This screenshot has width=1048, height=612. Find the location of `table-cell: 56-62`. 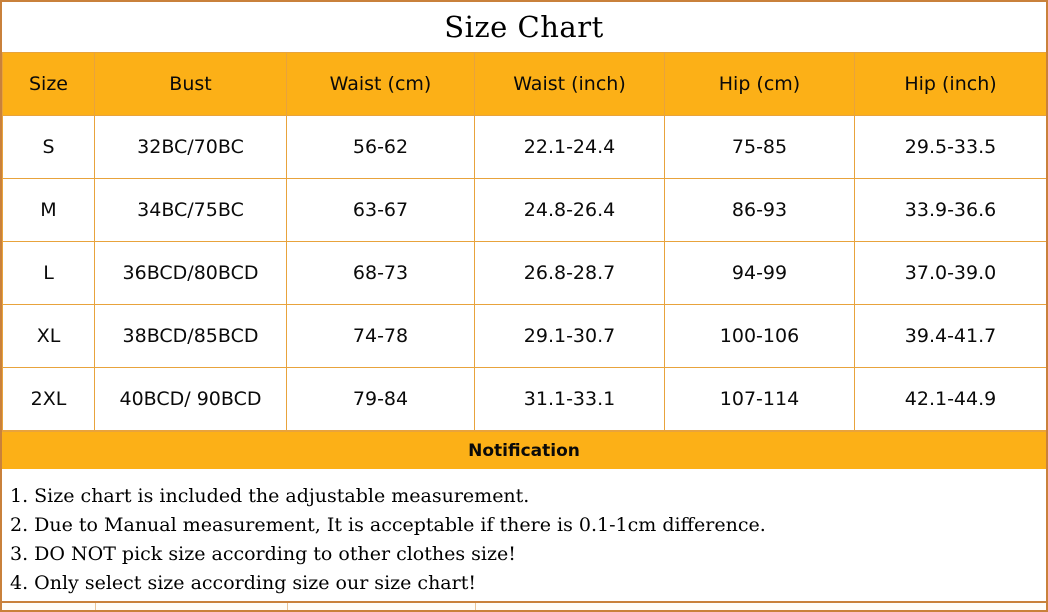

table-cell: 56-62 is located at coordinates (380, 147).